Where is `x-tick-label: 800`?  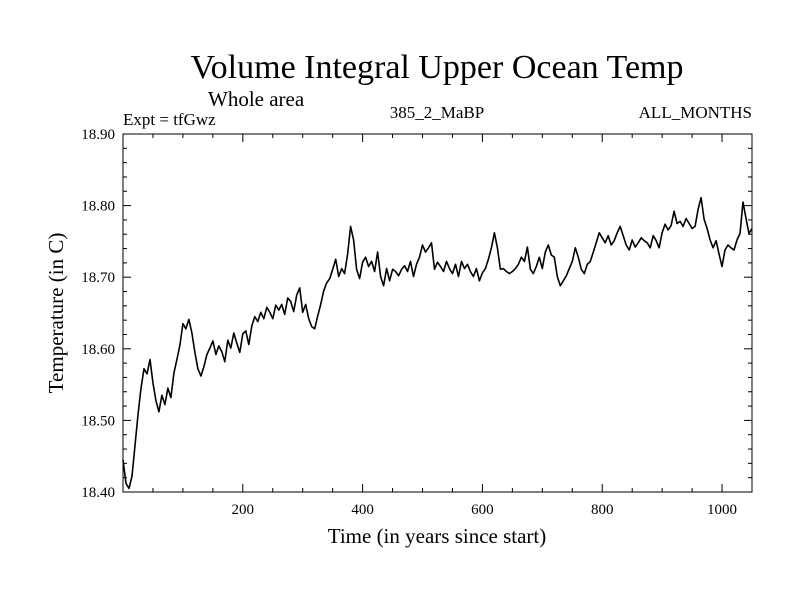 x-tick-label: 800 is located at coordinates (602, 510).